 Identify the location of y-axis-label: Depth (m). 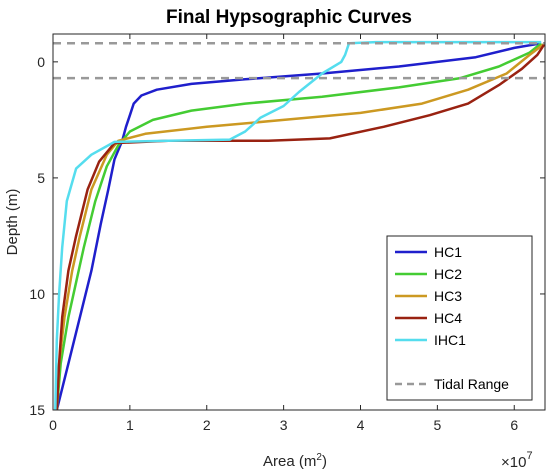
(12, 222).